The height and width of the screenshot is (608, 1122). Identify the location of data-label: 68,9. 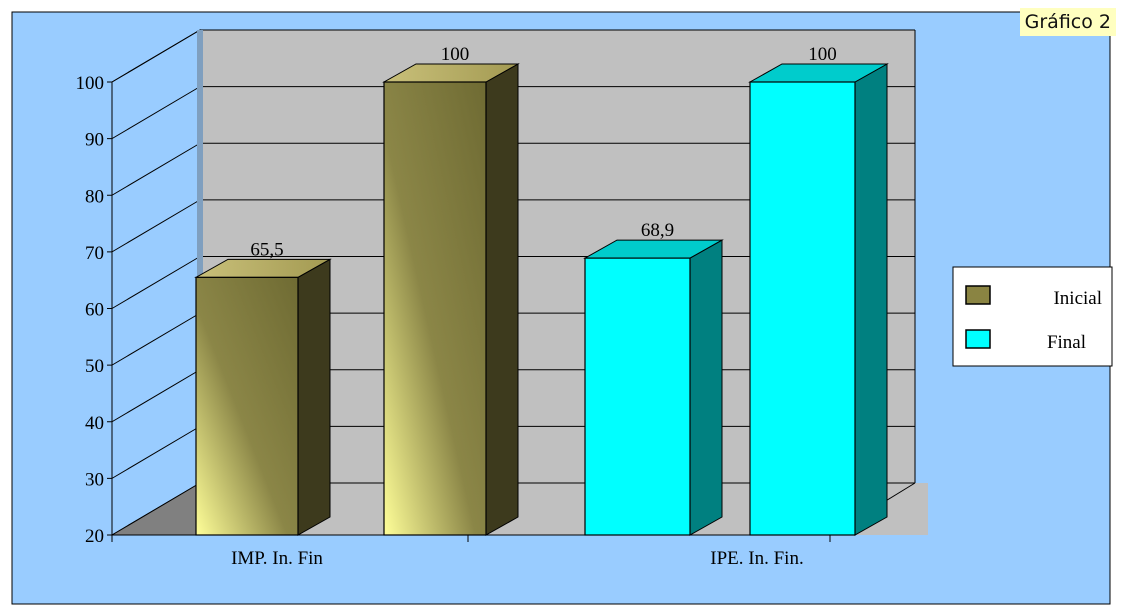
(657, 230).